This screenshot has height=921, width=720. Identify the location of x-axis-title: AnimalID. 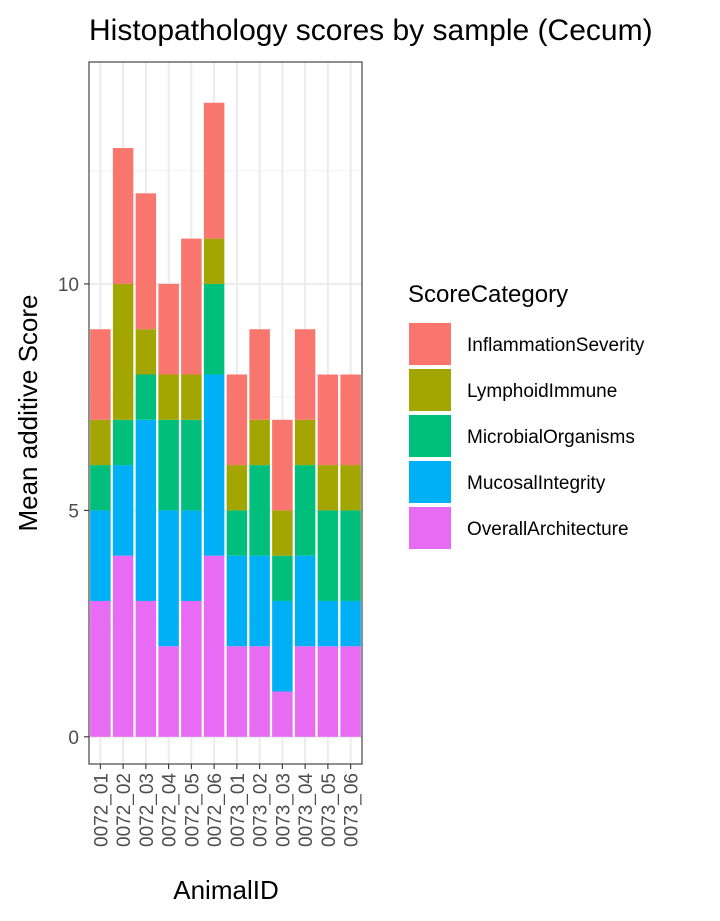
(225, 890).